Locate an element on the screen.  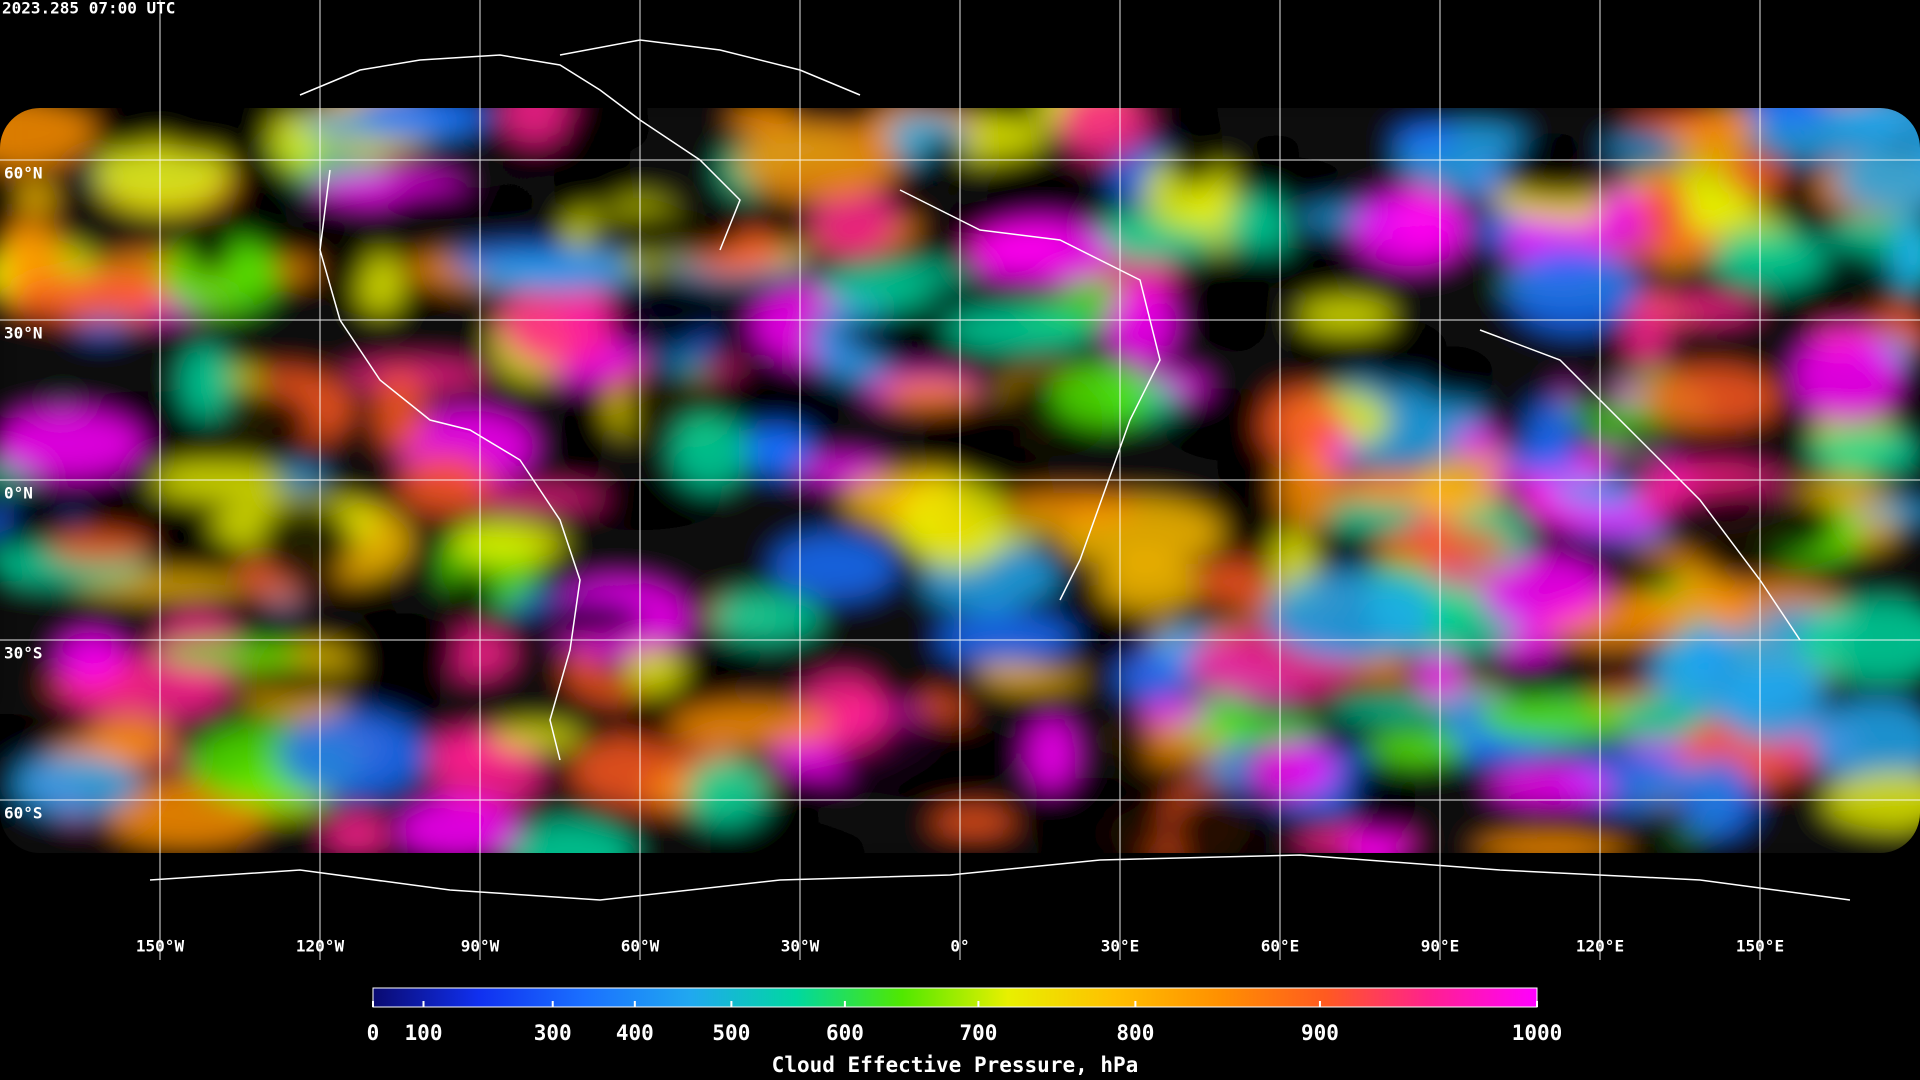
longitude-label: 90°E is located at coordinates (1440, 946).